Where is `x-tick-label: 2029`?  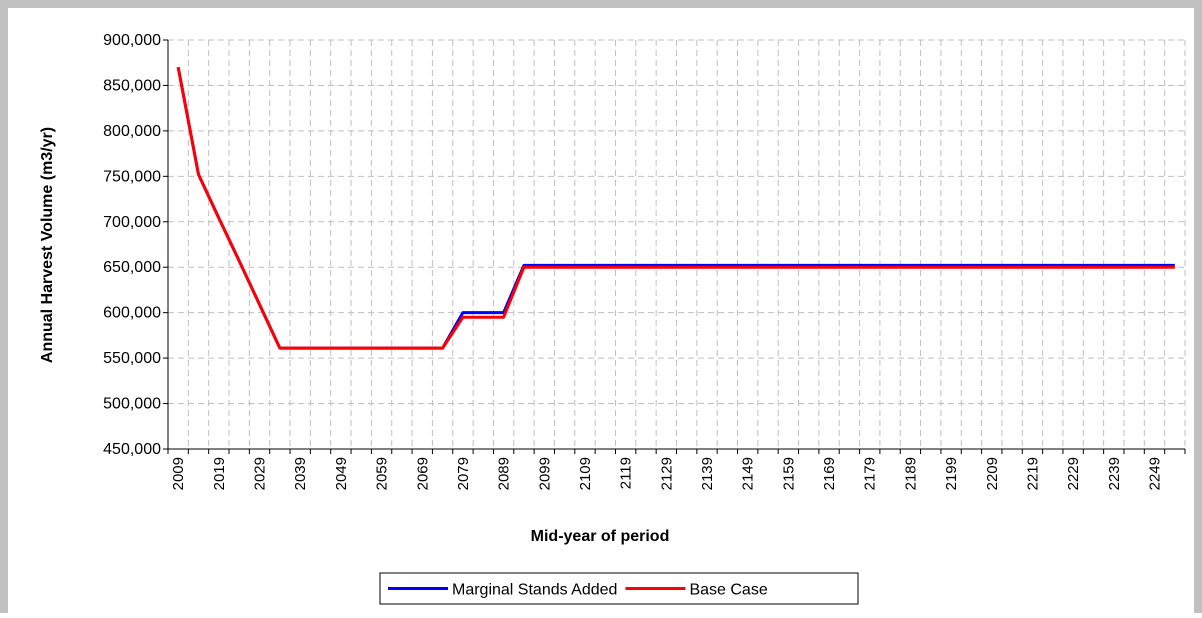
x-tick-label: 2029 is located at coordinates (260, 473).